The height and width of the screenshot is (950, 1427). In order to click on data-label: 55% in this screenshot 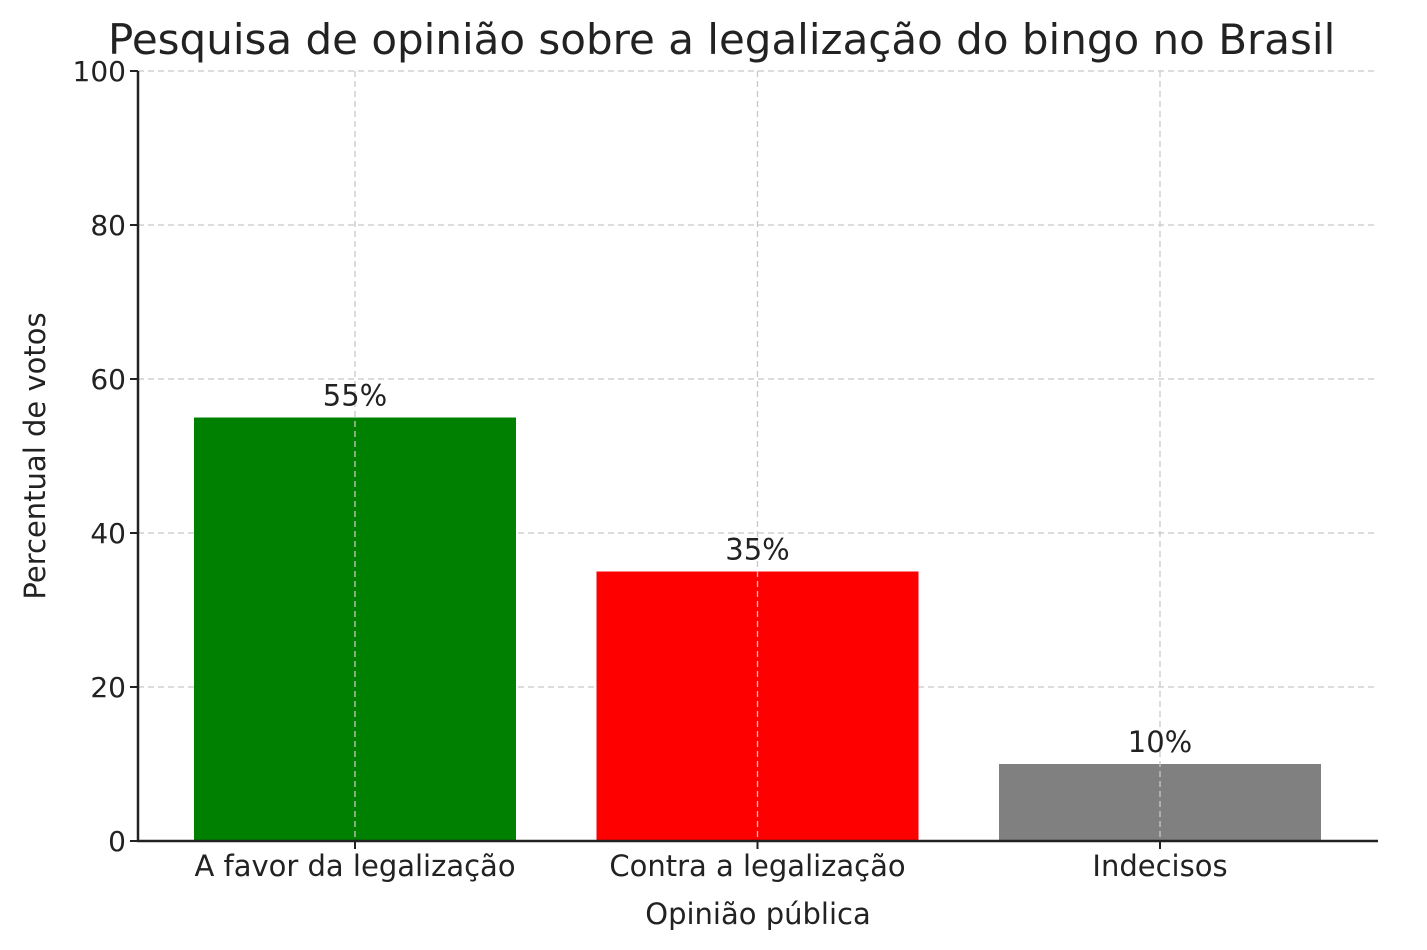, I will do `click(355, 396)`.